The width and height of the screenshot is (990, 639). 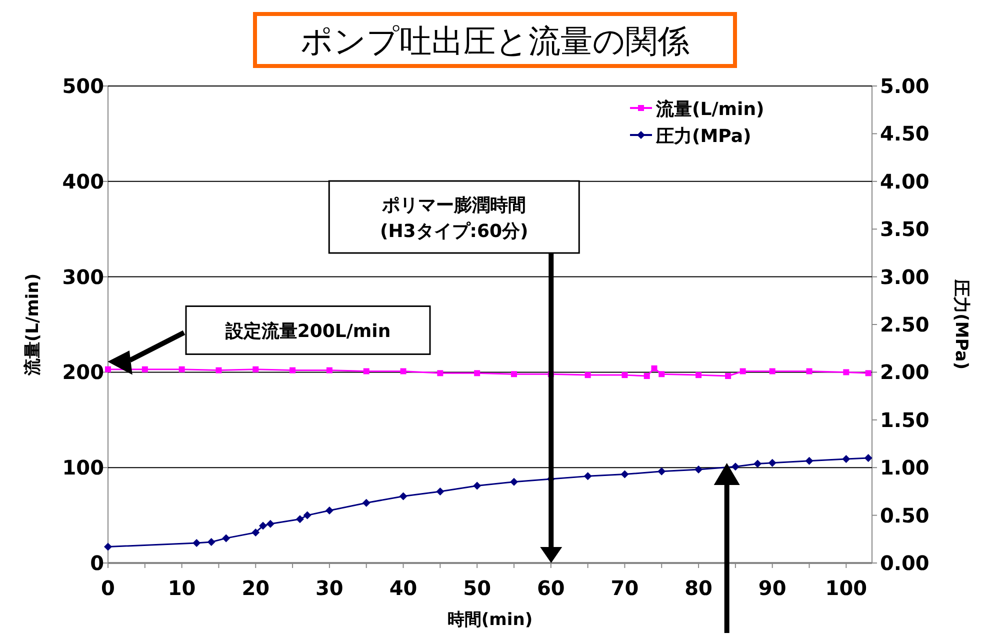 What do you see at coordinates (495, 41) in the screenshot?
I see `chart-title: ポンプ吐出圧と流量の関係` at bounding box center [495, 41].